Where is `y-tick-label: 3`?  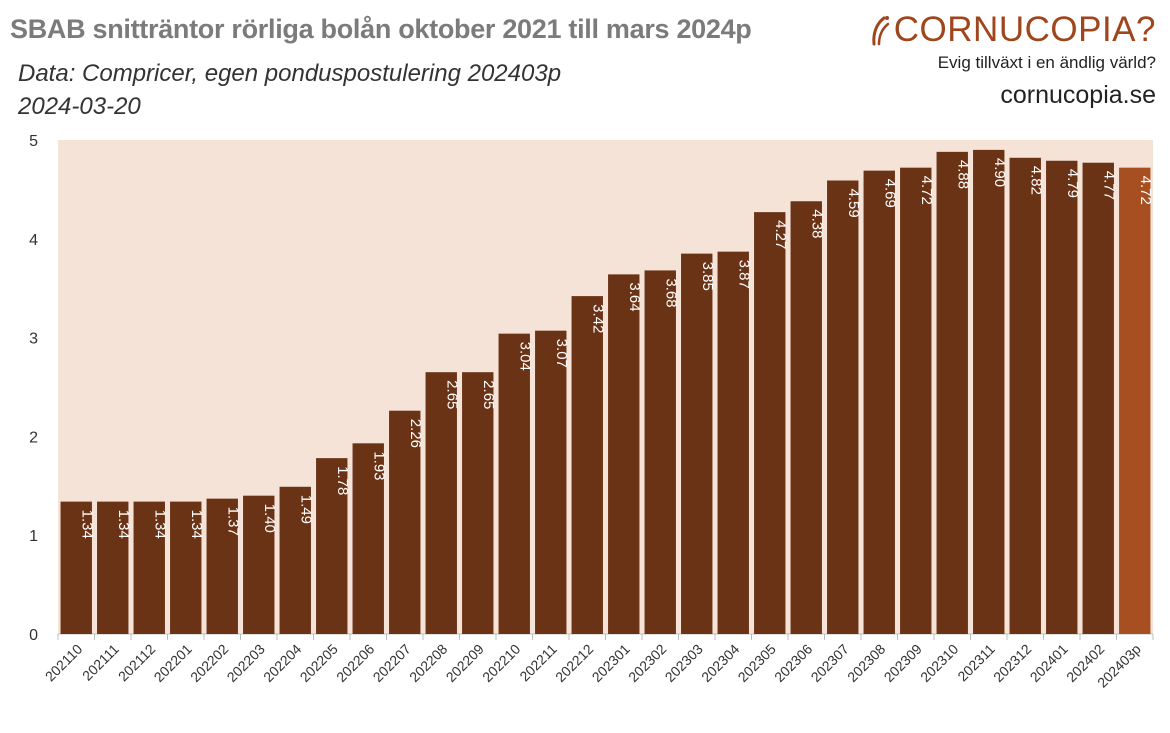 y-tick-label: 3 is located at coordinates (33, 339).